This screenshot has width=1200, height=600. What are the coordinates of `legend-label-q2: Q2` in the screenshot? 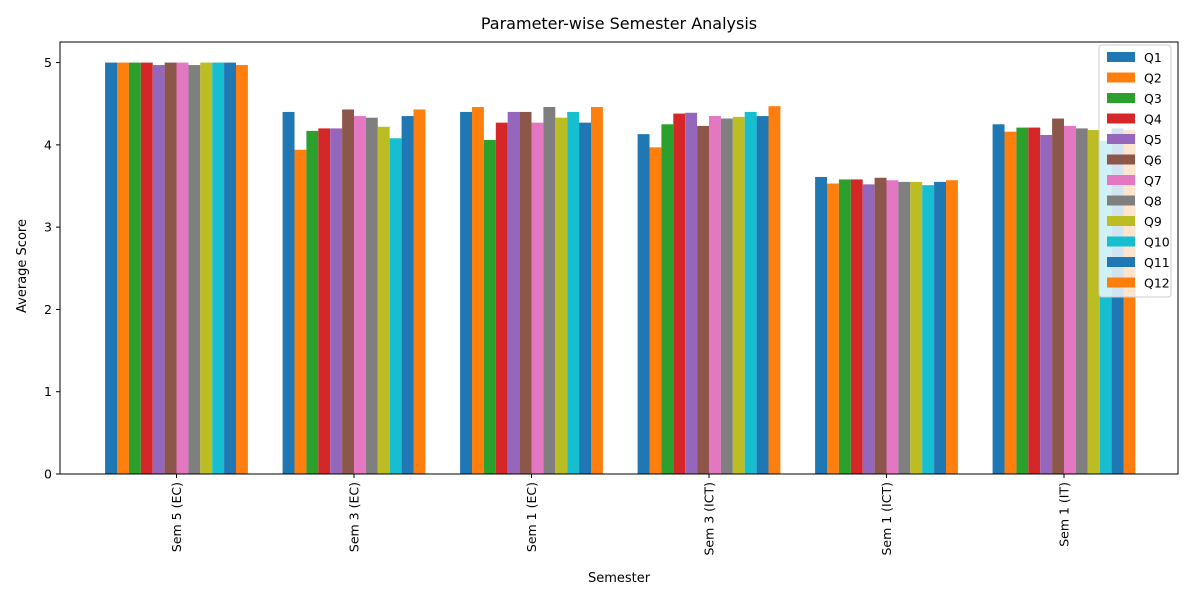 It's located at (1153, 78).